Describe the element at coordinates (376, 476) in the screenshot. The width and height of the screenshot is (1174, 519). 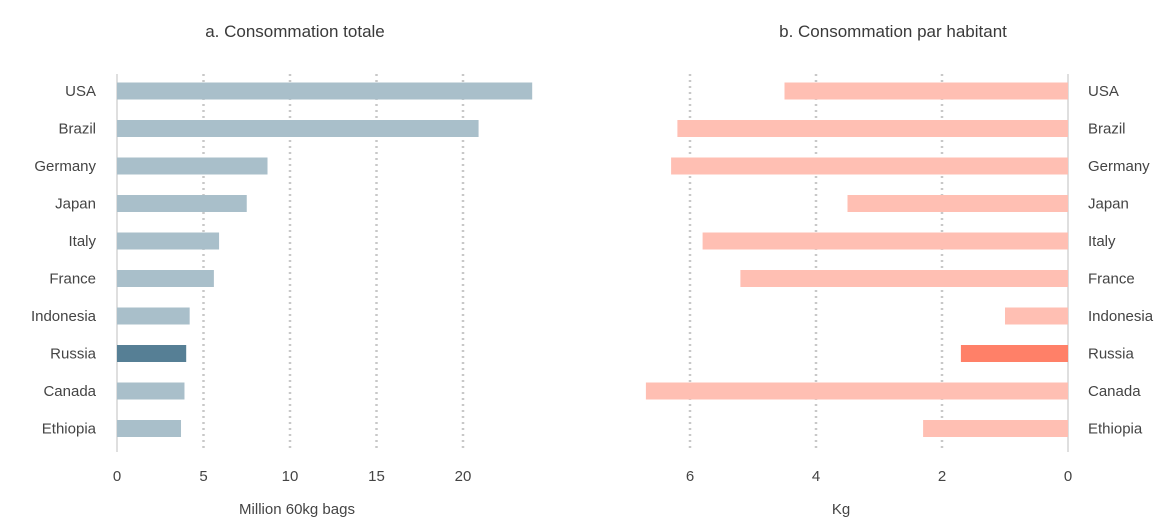
I see `x-tick-label: 15` at that location.